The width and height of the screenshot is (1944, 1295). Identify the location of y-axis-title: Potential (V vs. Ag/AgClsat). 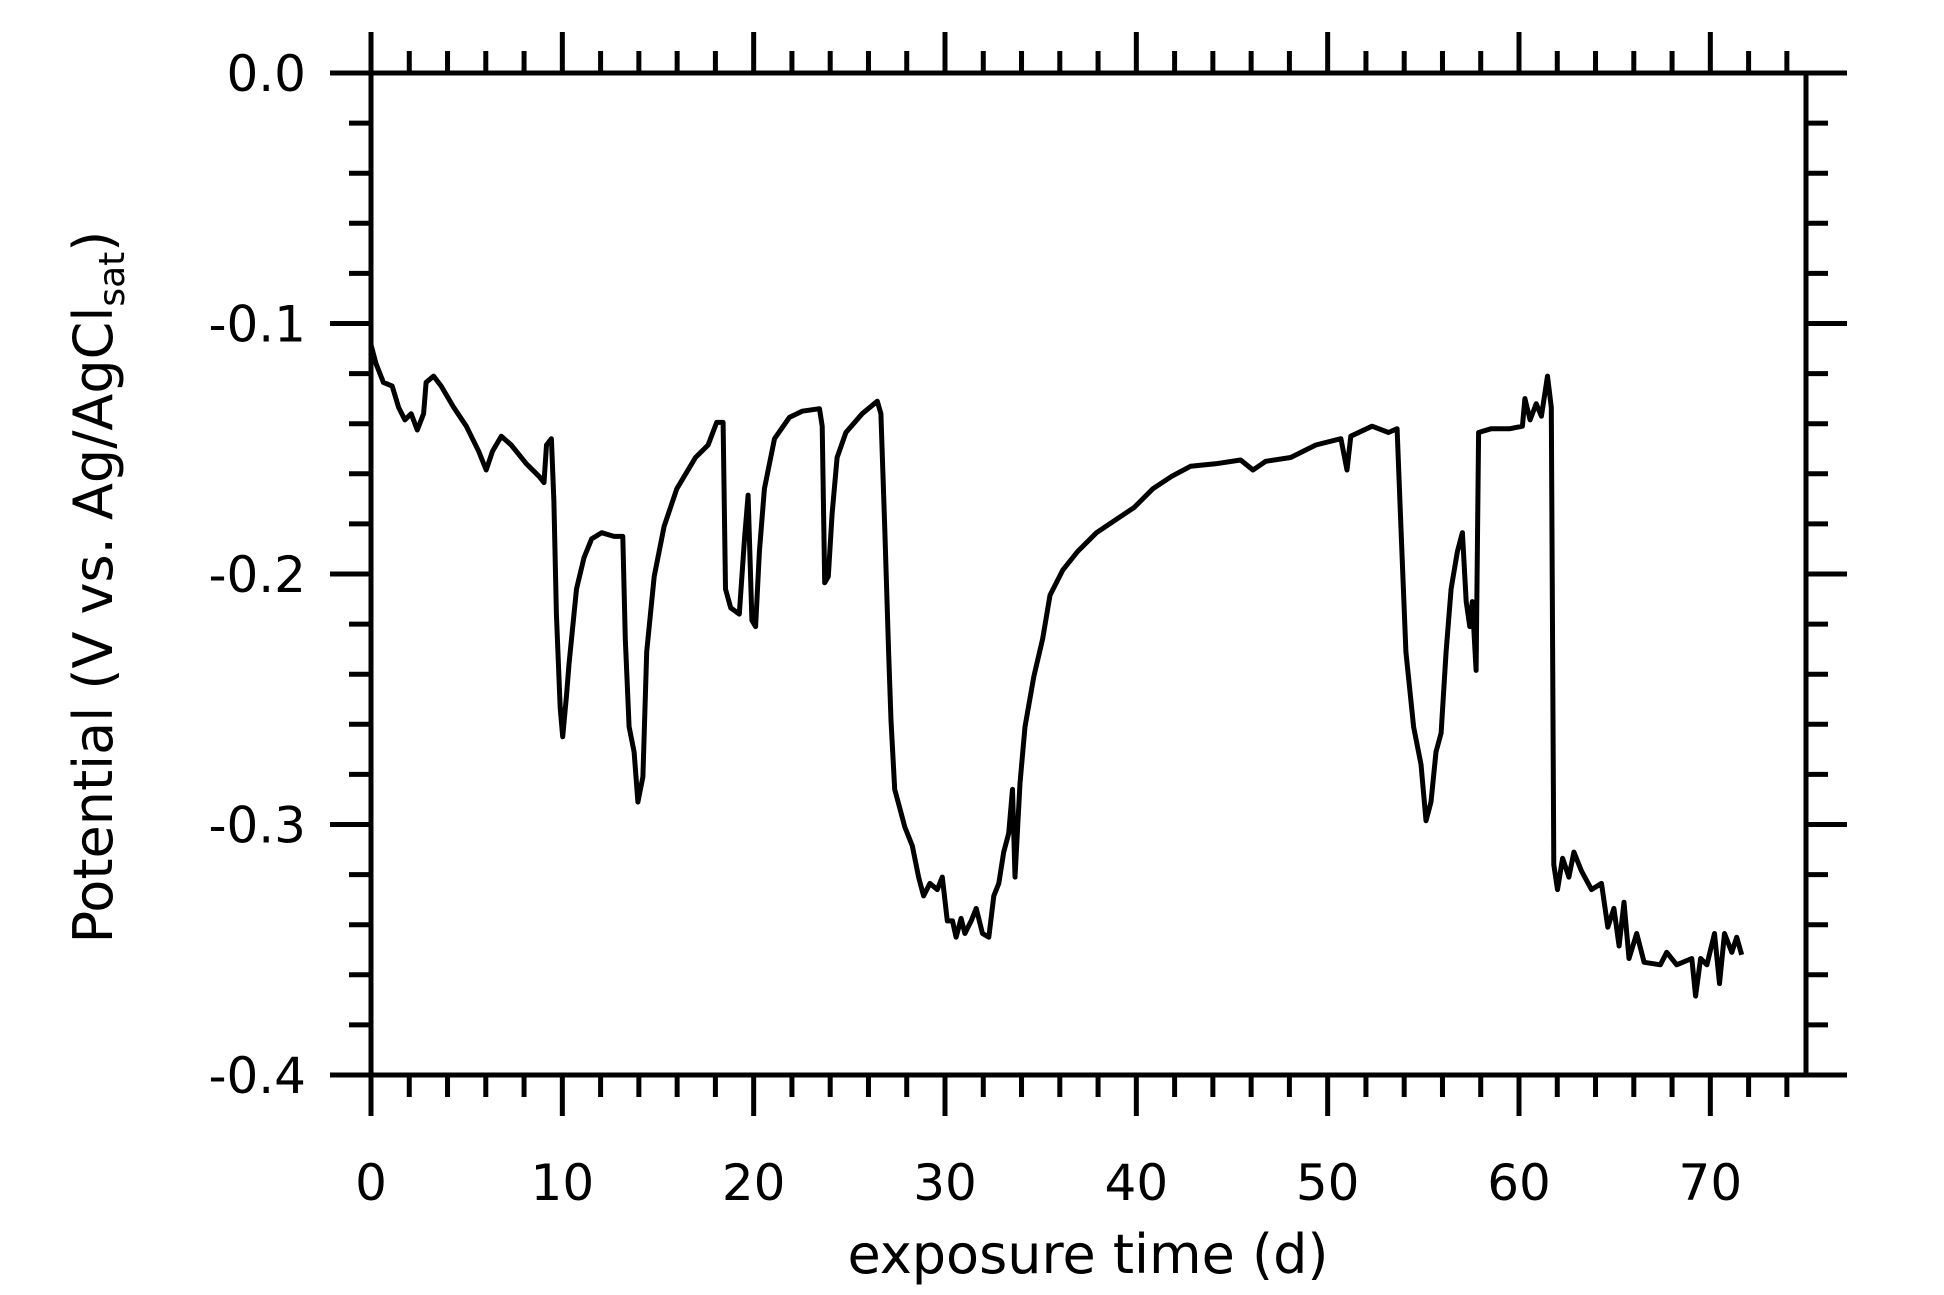
(97, 587).